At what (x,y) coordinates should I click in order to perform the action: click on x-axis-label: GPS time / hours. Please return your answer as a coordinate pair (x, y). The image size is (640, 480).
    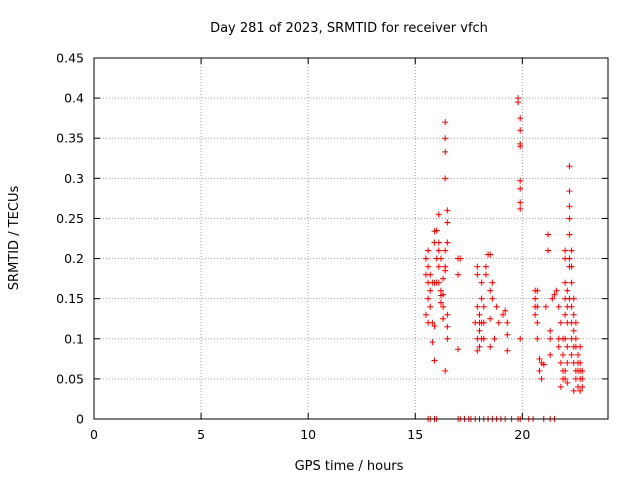
    Looking at the image, I should click on (349, 466).